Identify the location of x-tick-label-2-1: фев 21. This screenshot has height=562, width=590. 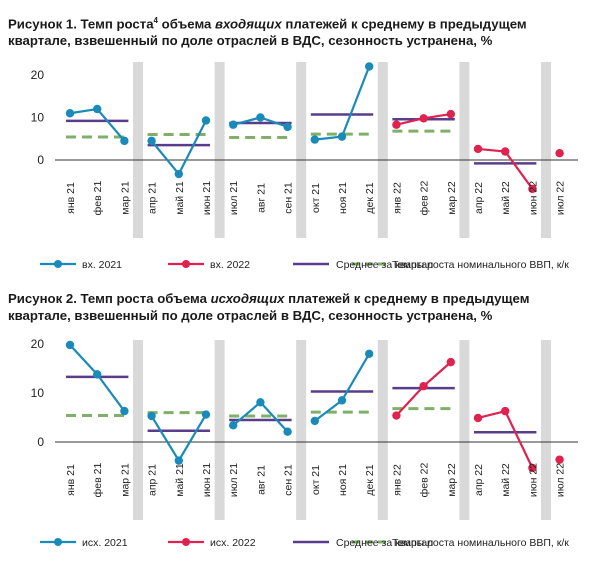
(98, 480).